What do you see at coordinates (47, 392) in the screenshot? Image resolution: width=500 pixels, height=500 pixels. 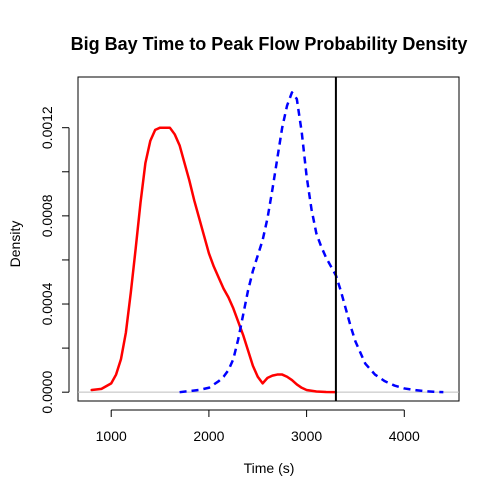 I see `y-tick-label: 0.0000` at bounding box center [47, 392].